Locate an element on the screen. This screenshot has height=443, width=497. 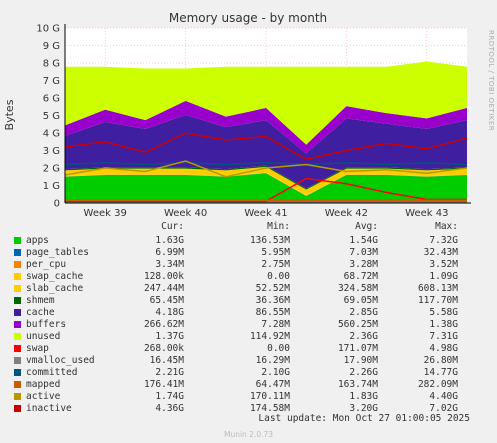
legend-max: 4.40G is located at coordinates (443, 396).